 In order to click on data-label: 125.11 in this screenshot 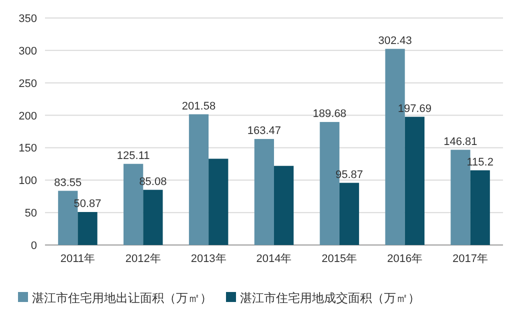, I will do `click(133, 156)`.